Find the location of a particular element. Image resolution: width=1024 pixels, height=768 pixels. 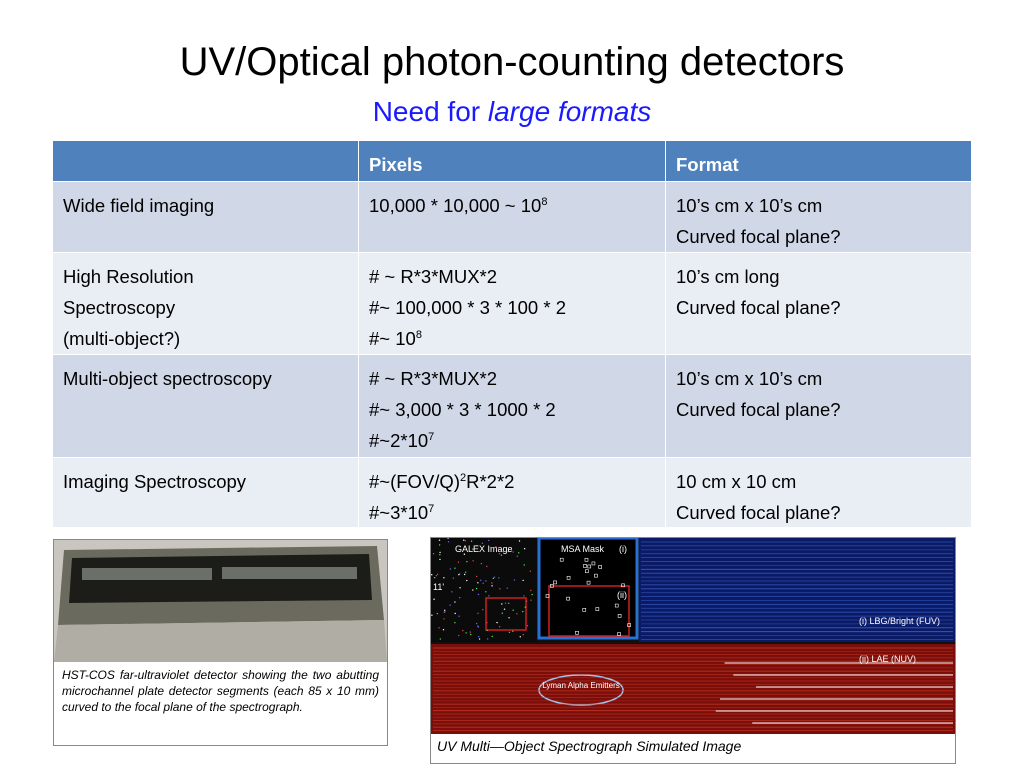

cell-text: Wide field imaging is located at coordinates (139, 205).